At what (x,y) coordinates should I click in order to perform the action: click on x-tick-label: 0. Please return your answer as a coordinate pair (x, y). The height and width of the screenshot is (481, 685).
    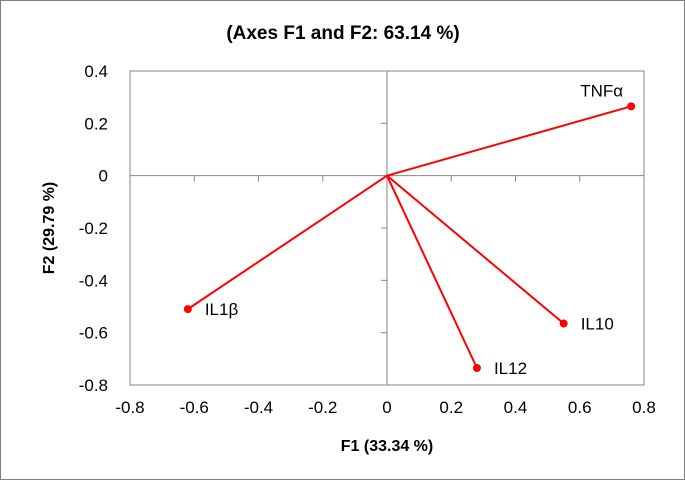
    Looking at the image, I should click on (386, 407).